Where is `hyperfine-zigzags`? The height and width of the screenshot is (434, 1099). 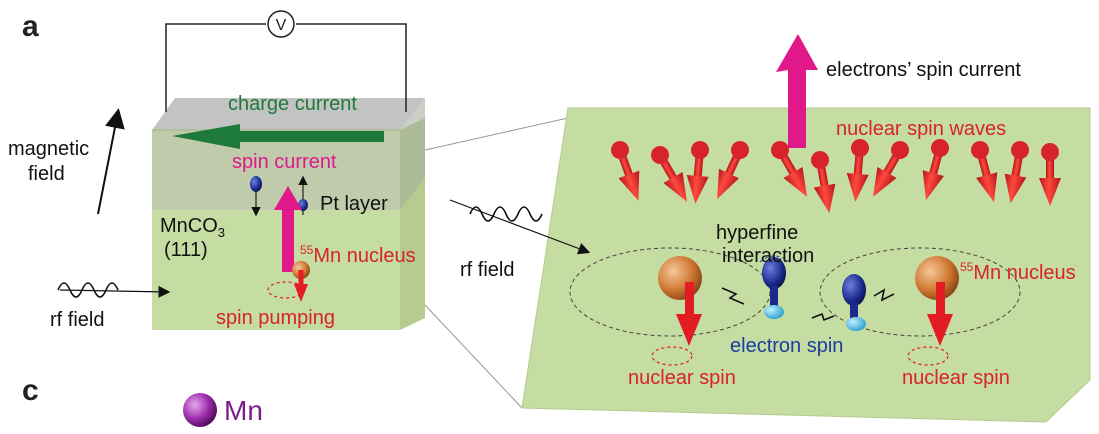 hyperfine-zigzags is located at coordinates (808, 304).